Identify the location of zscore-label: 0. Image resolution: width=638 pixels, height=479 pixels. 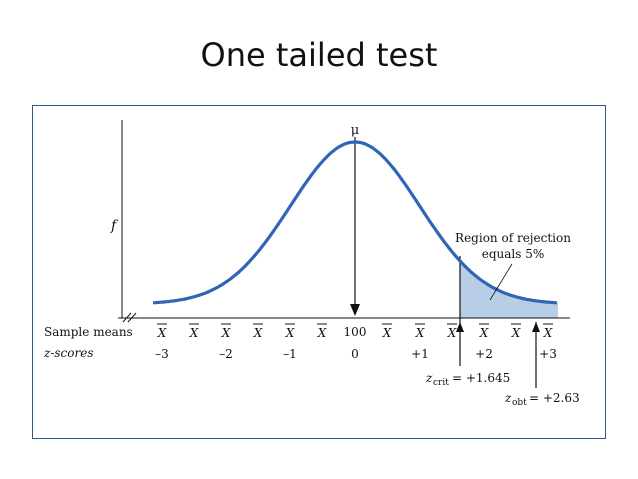
(355, 354).